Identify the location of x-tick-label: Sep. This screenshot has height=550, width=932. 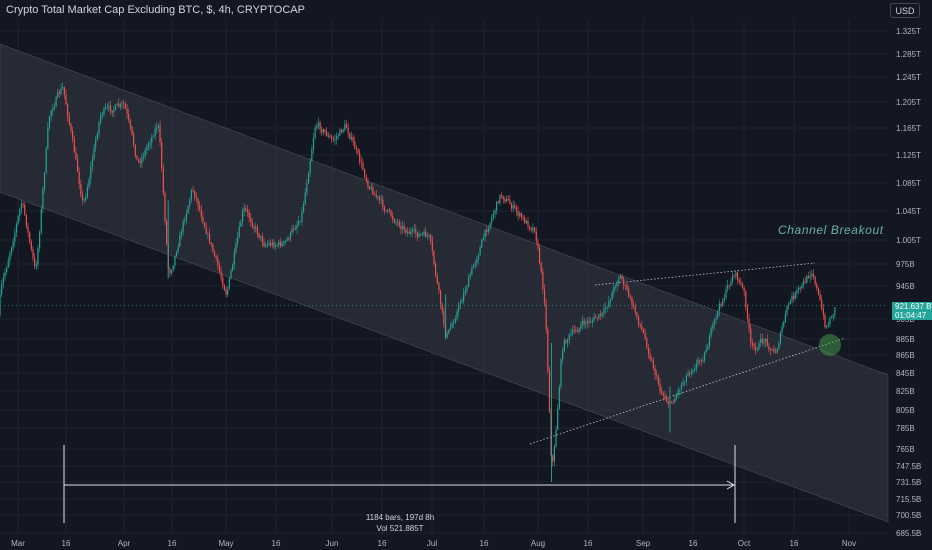
(643, 543).